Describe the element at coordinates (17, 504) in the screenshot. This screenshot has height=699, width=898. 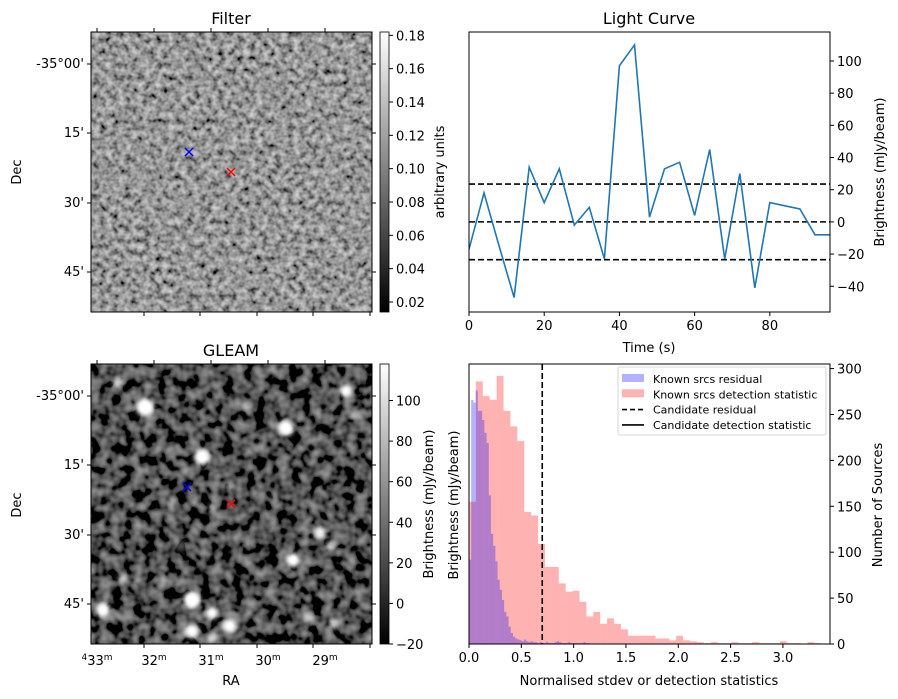
I see `gleam-ylabel: Dec` at that location.